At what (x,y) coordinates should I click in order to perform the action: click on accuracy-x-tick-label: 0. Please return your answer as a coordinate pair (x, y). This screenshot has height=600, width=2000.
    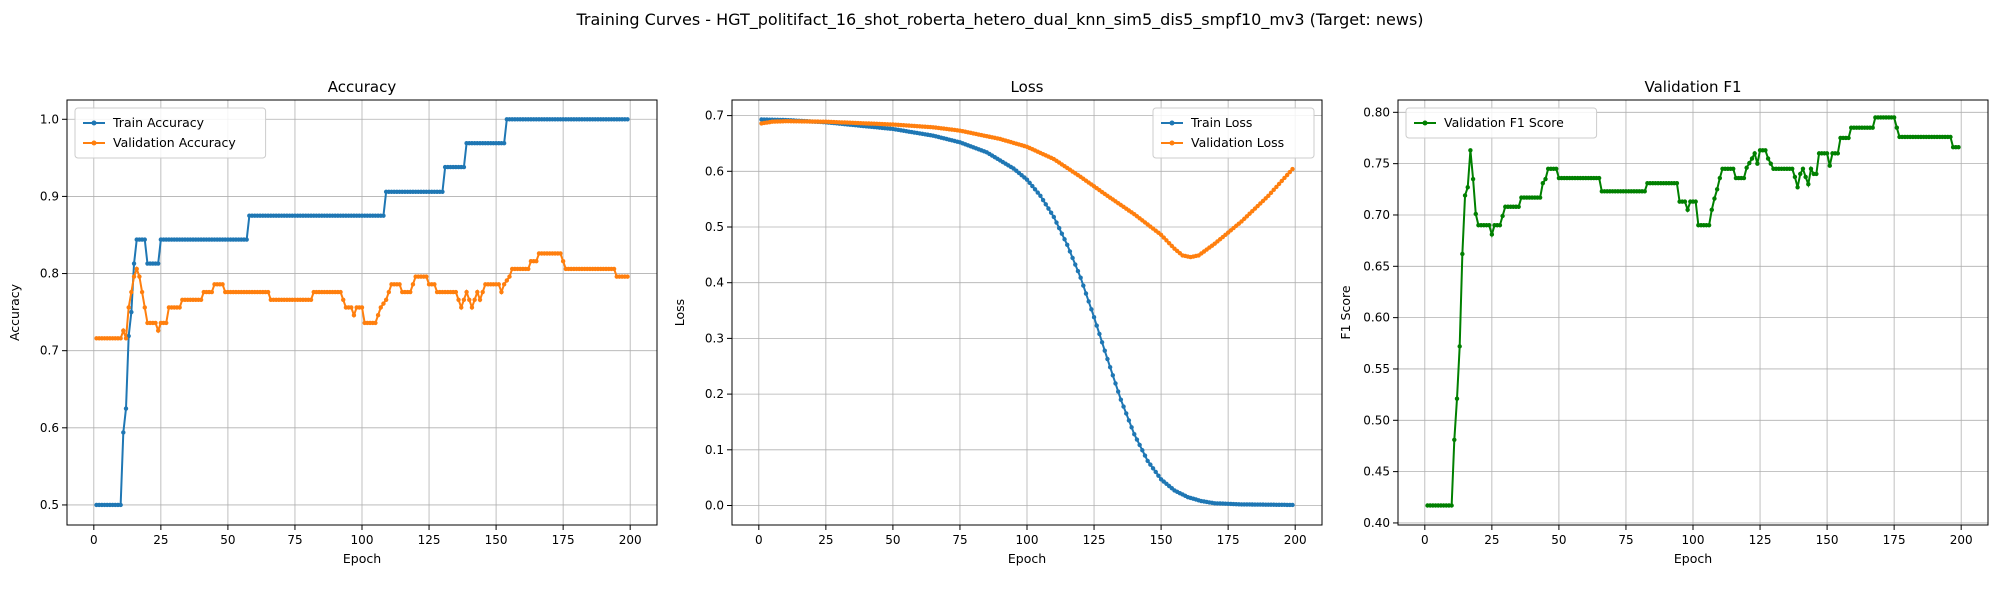
    Looking at the image, I should click on (94, 540).